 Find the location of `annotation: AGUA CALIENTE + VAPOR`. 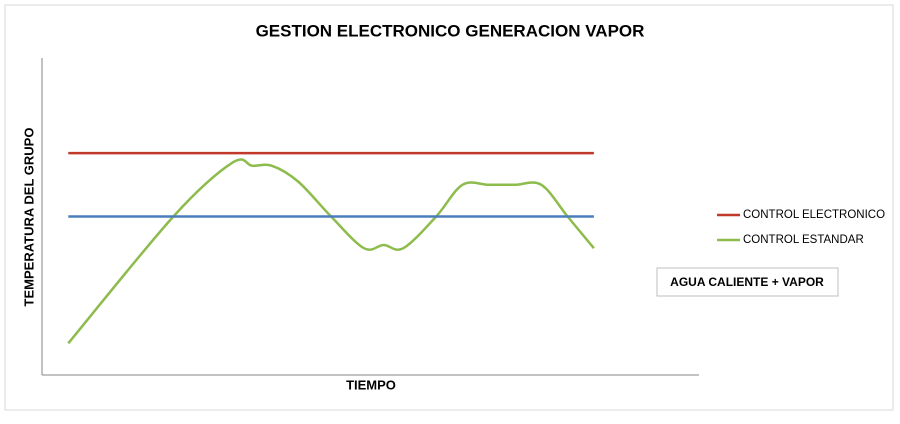

annotation: AGUA CALIENTE + VAPOR is located at coordinates (747, 282).